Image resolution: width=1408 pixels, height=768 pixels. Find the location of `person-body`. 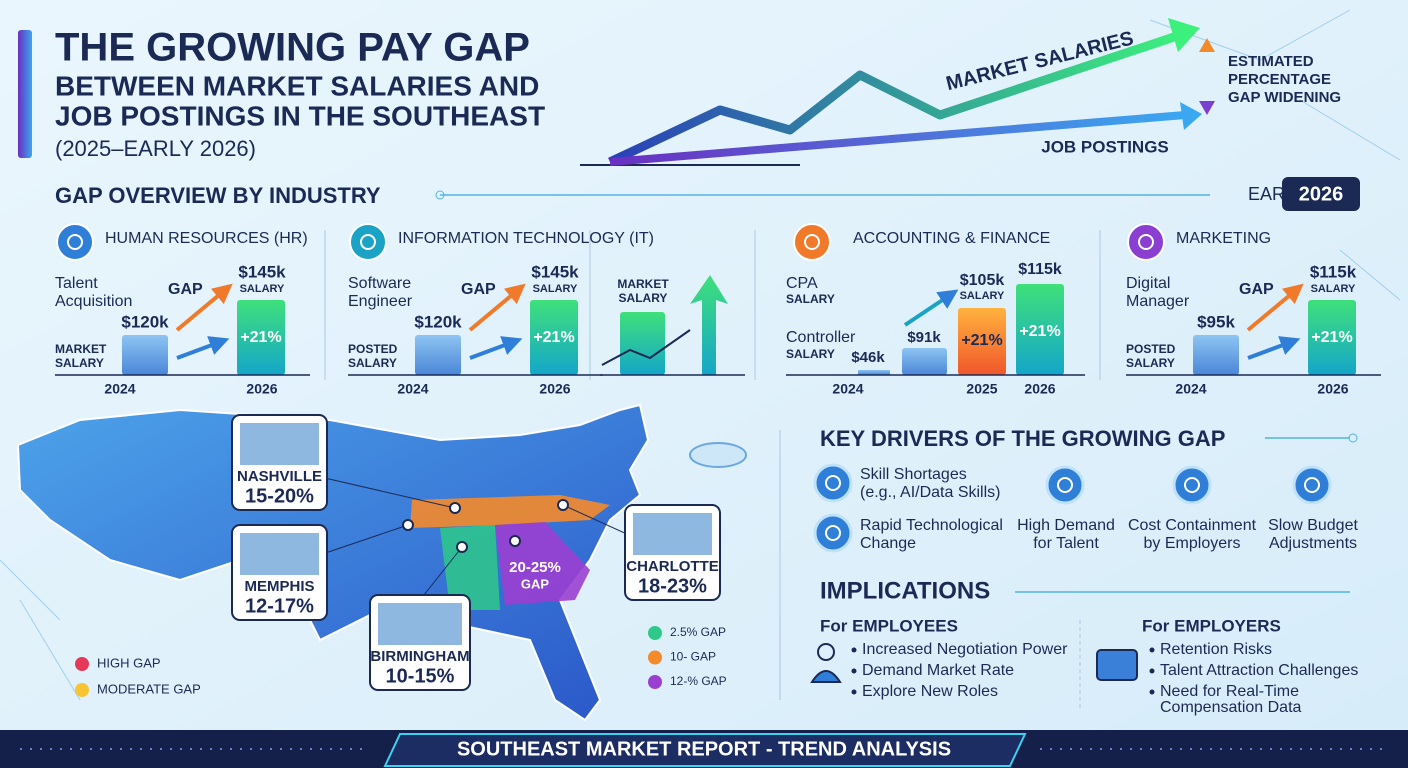

person-body is located at coordinates (826, 676).